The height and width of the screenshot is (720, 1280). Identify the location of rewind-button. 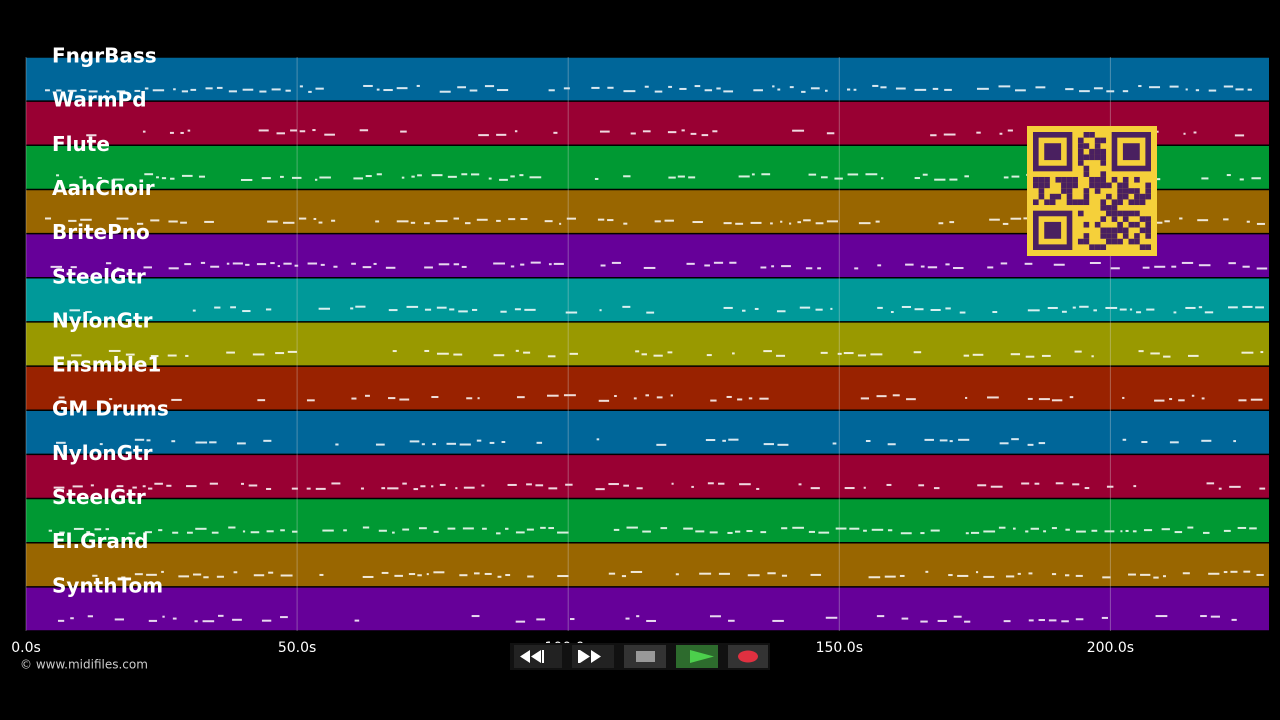
(538, 656).